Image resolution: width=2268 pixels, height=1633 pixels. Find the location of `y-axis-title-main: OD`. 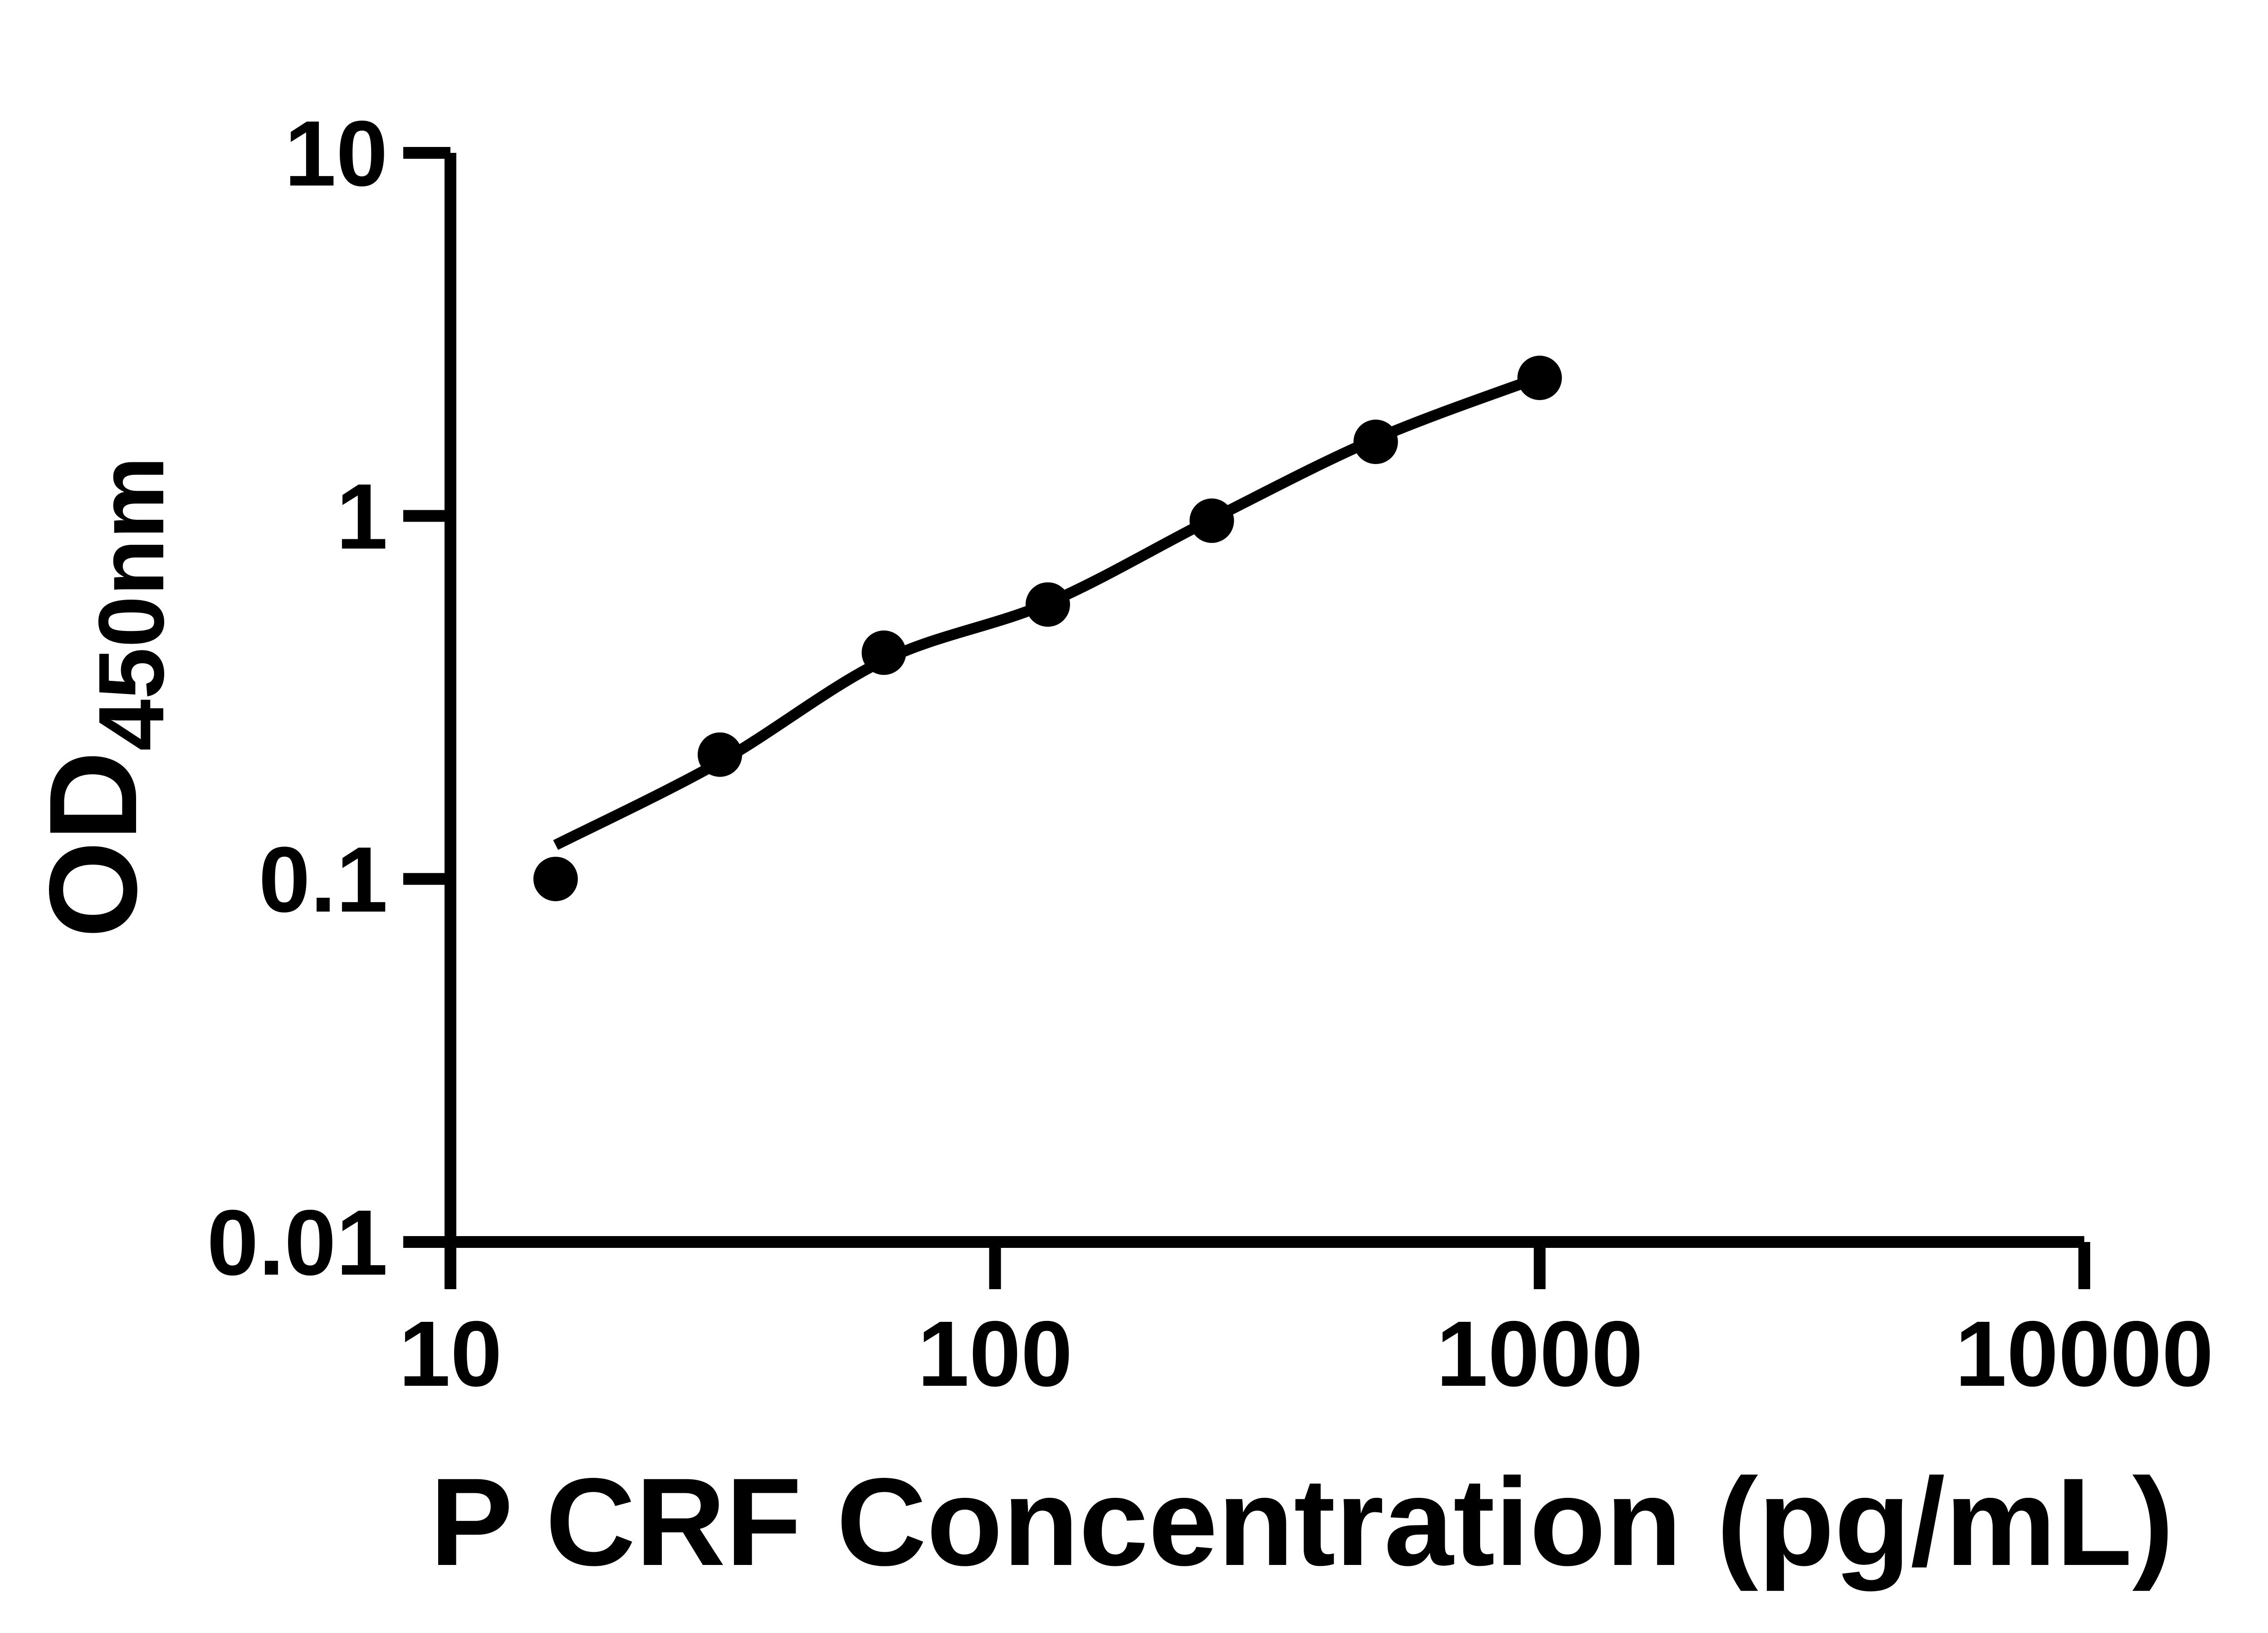

y-axis-title-main: OD is located at coordinates (94, 845).